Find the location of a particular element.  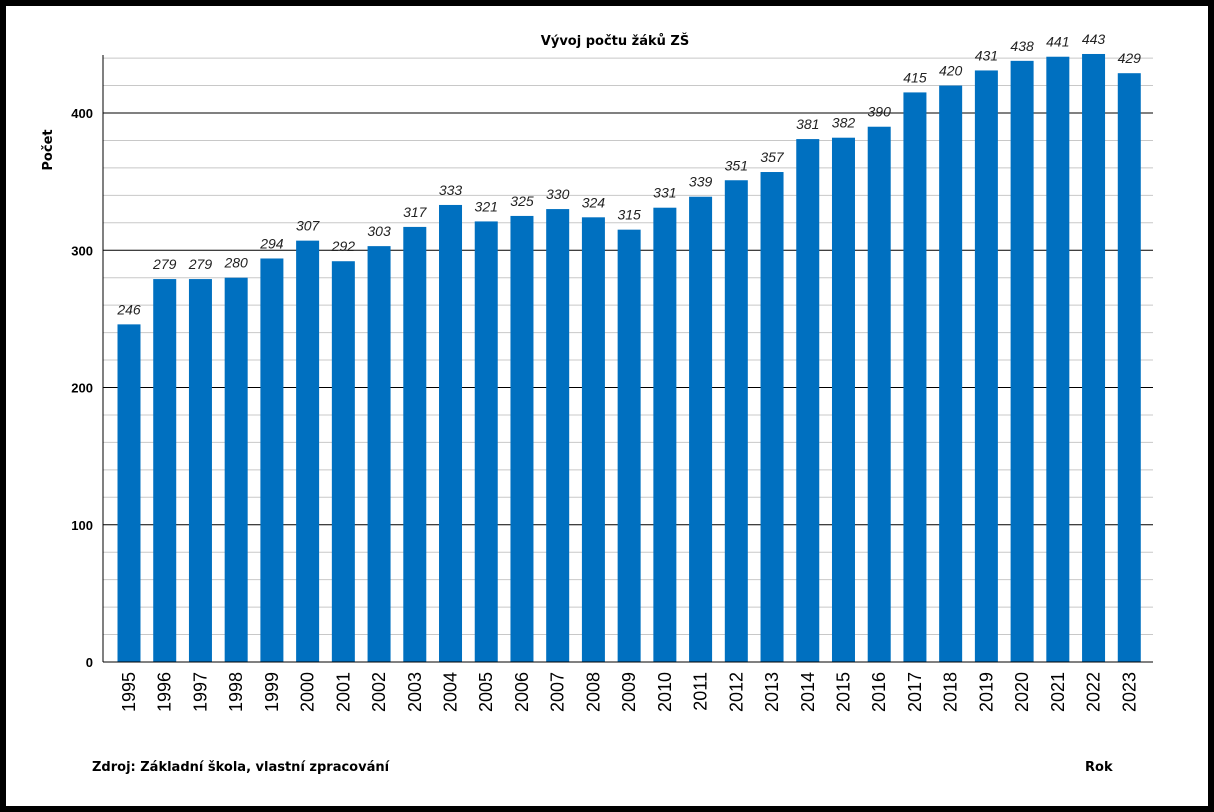

x-axis-label: Rok is located at coordinates (1099, 767).